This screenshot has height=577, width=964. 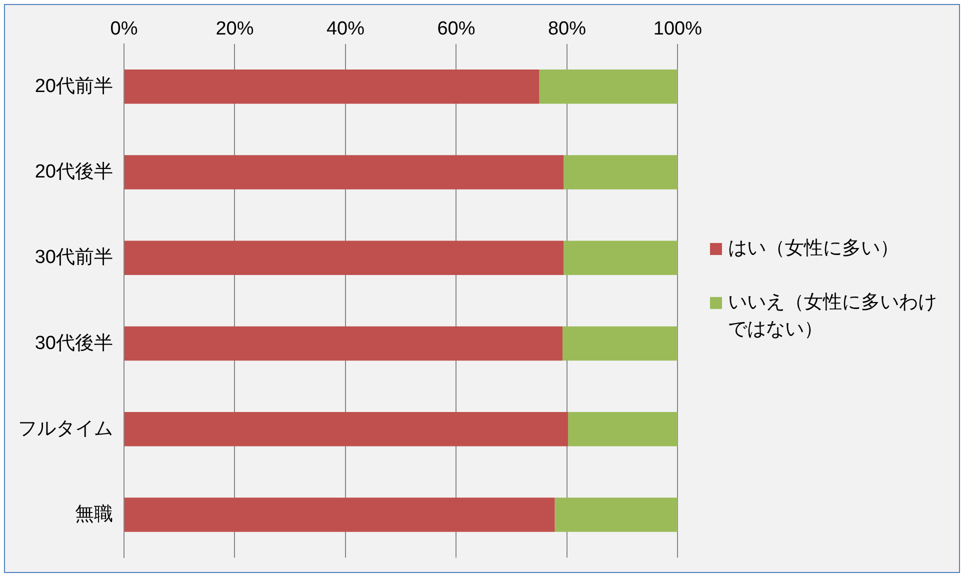 I want to click on x-tick-label: 20%, so click(x=235, y=29).